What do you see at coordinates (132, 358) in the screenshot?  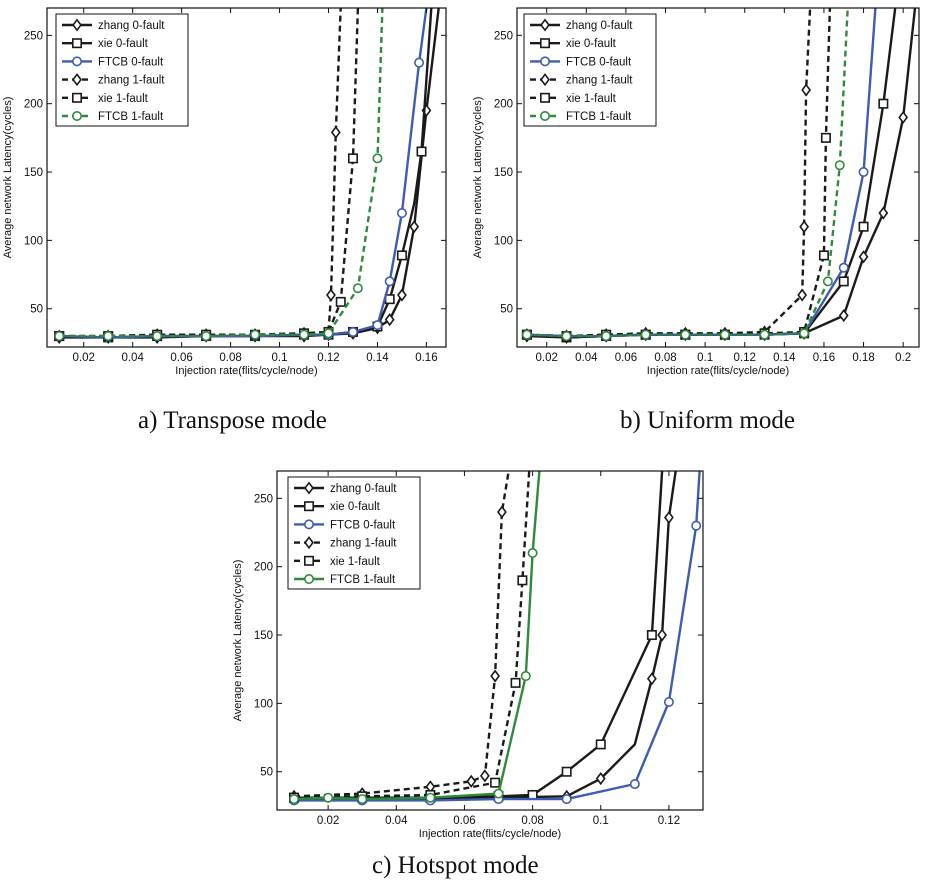 I see `x-tick-label: 0.04` at bounding box center [132, 358].